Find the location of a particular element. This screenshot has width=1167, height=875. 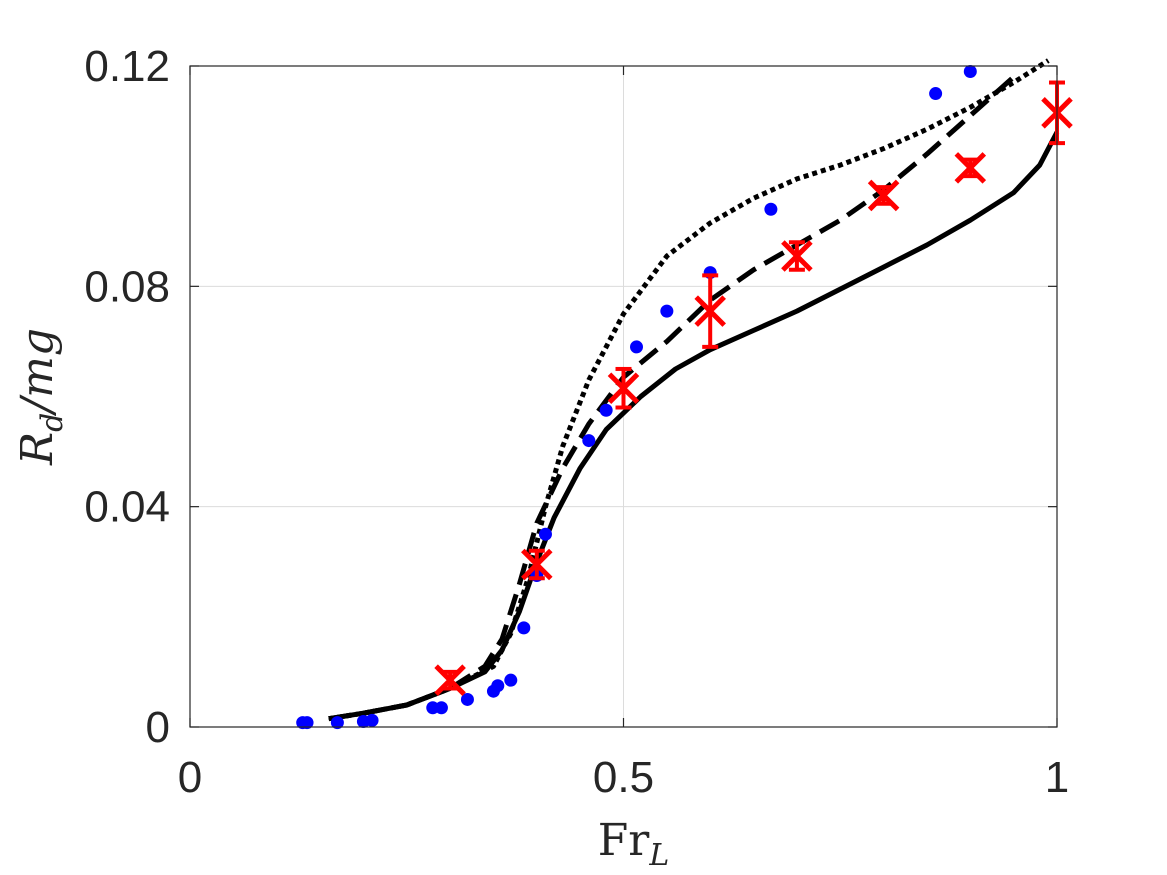

y-axis-label-sub: d is located at coordinates (52, 422).